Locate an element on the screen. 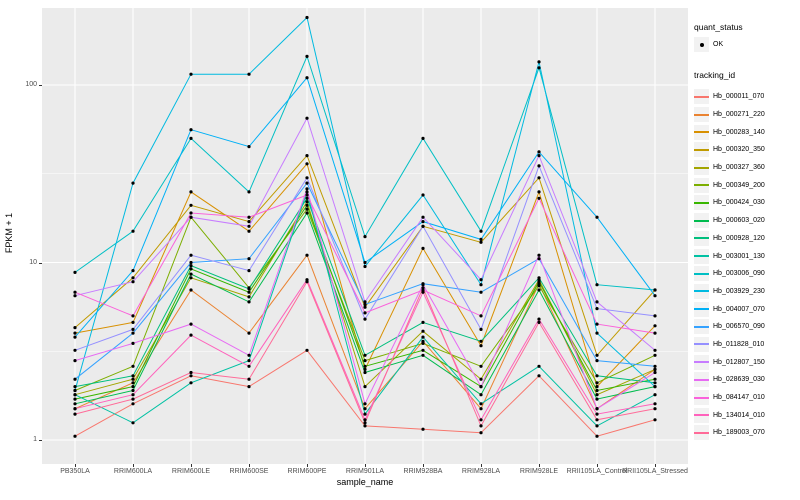  y-tick-label: 10 is located at coordinates (33, 262).